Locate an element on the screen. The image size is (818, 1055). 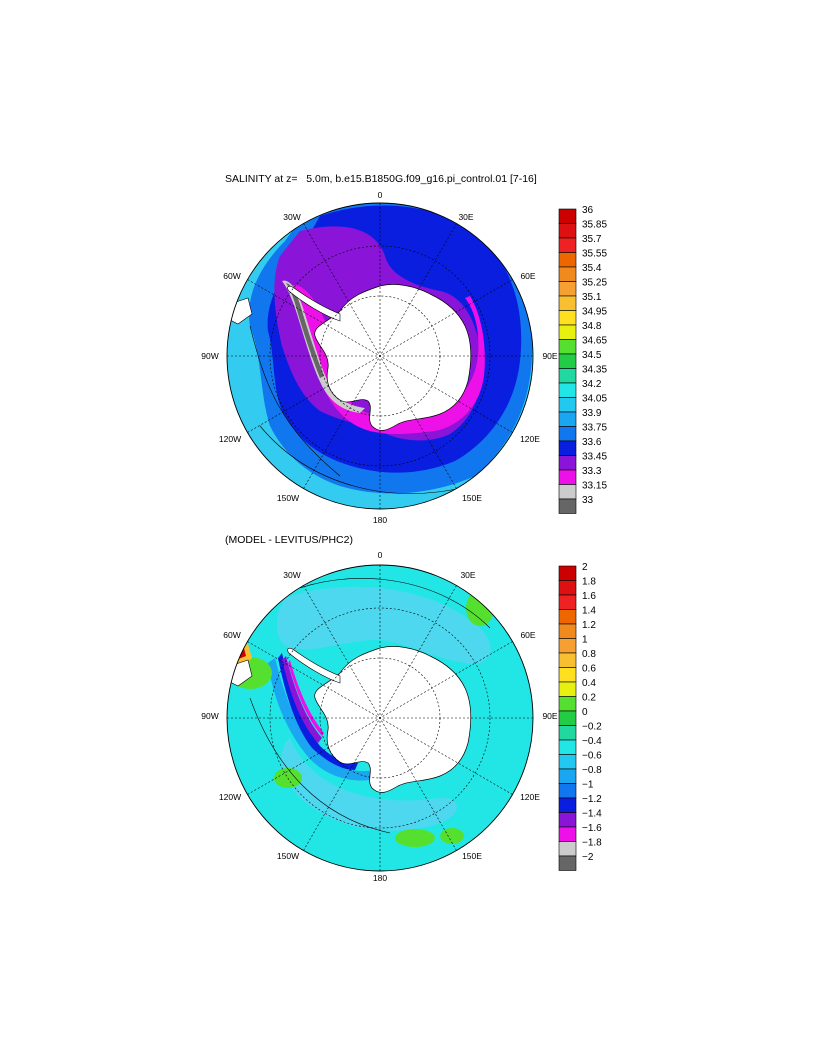
salinity-colorbar-label: 34.65 is located at coordinates (594, 341).